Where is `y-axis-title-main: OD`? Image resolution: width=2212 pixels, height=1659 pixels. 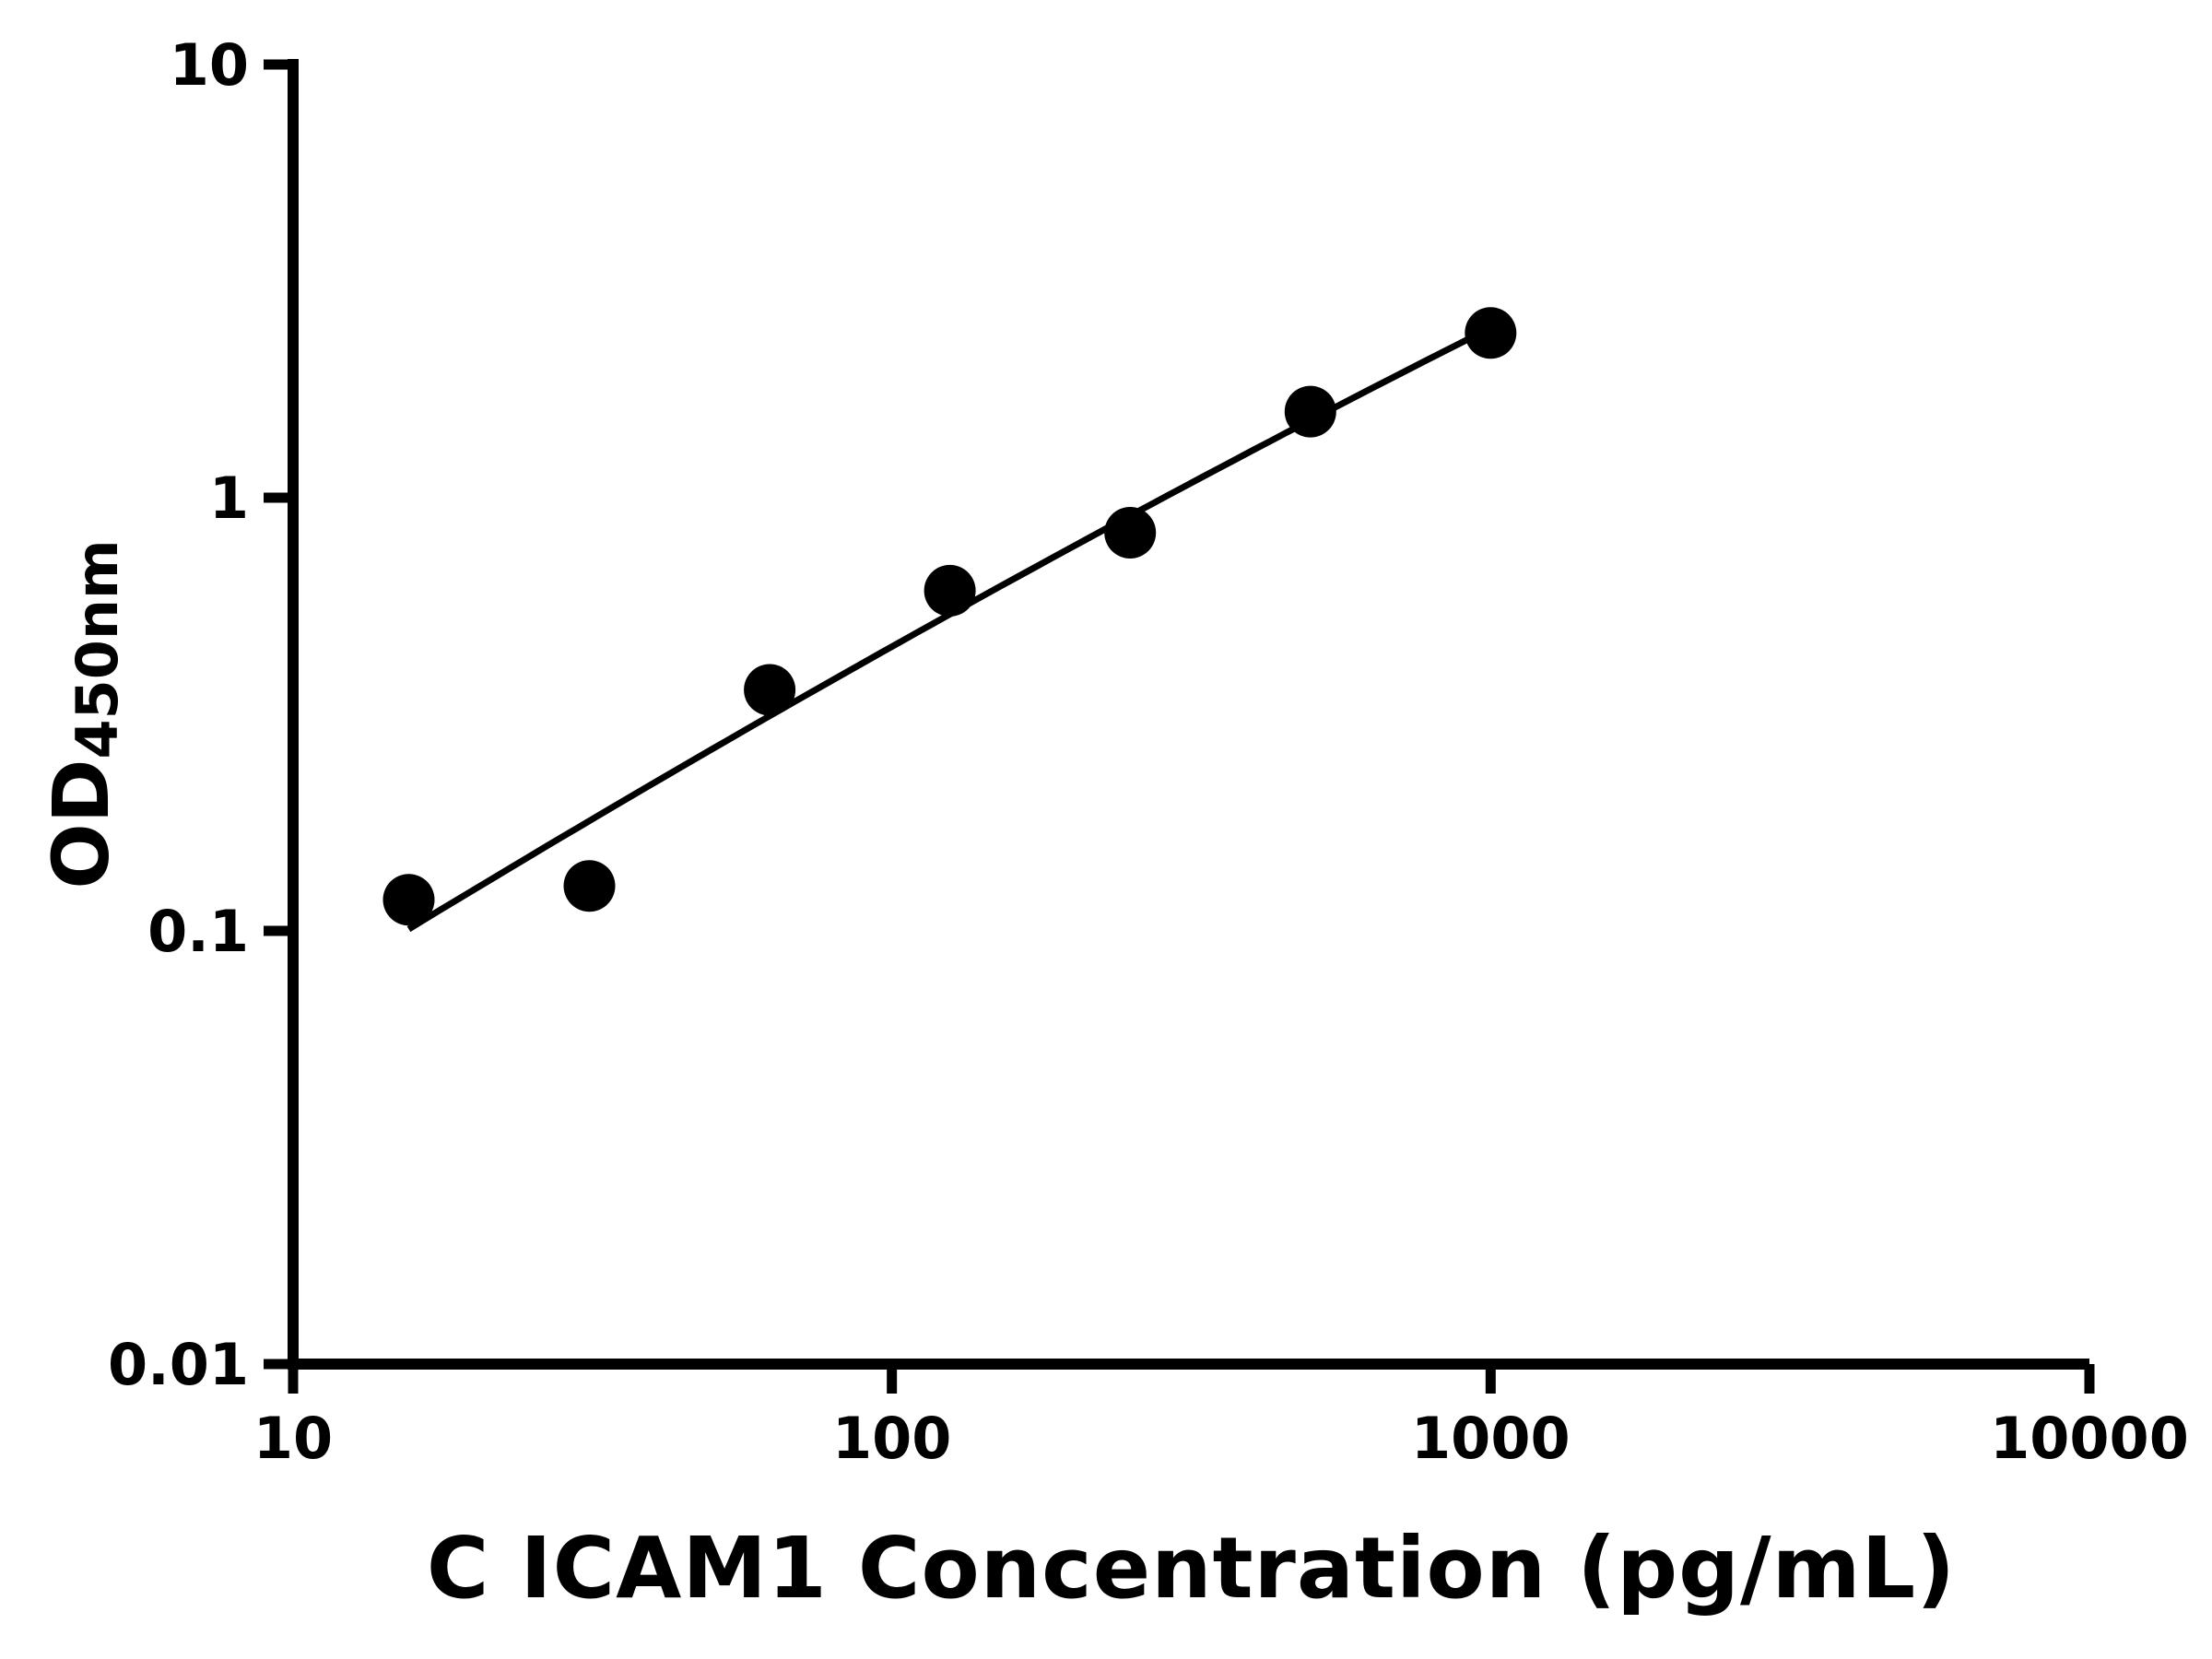
y-axis-title-main: OD is located at coordinates (81, 824).